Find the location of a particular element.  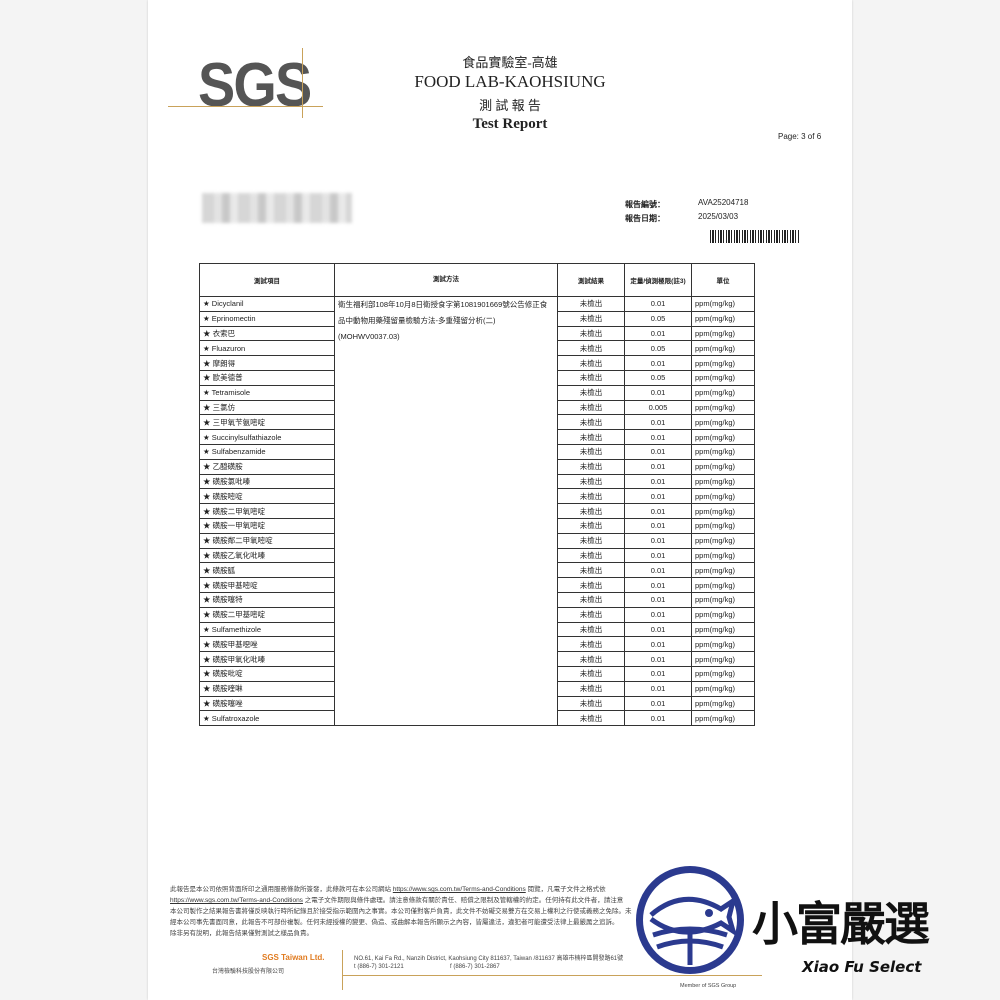

test-item: ★ 磺胺嘧啶 is located at coordinates (267, 496).